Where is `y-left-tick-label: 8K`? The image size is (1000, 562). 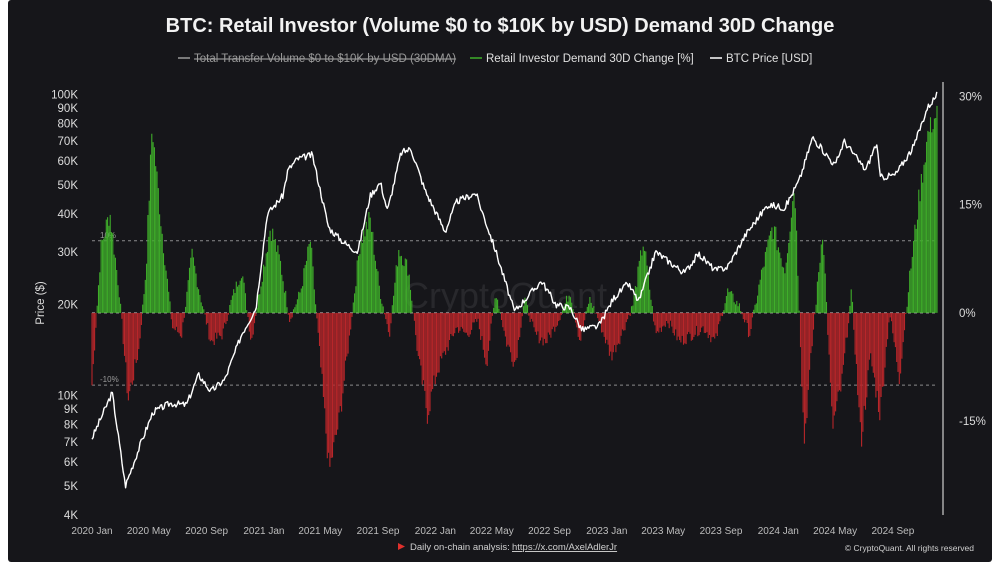
y-left-tick-label: 8K is located at coordinates (71, 425).